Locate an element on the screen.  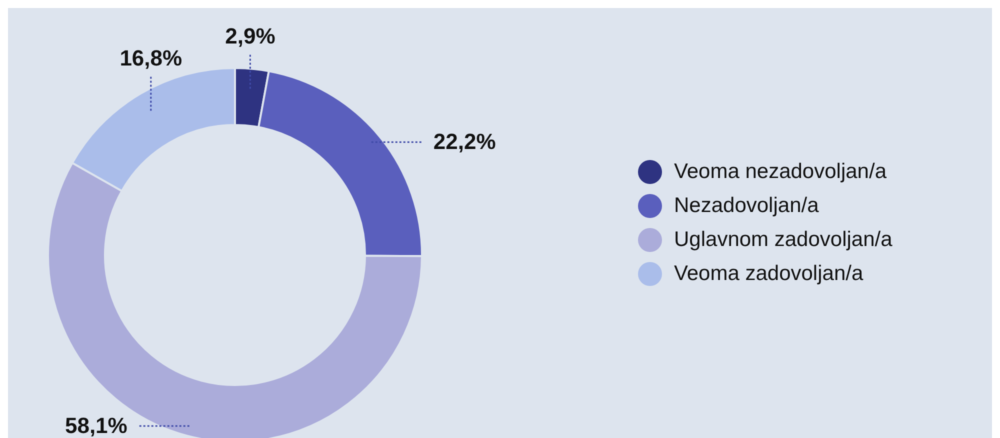
legend-label: Nezadovoljan/a is located at coordinates (746, 206).